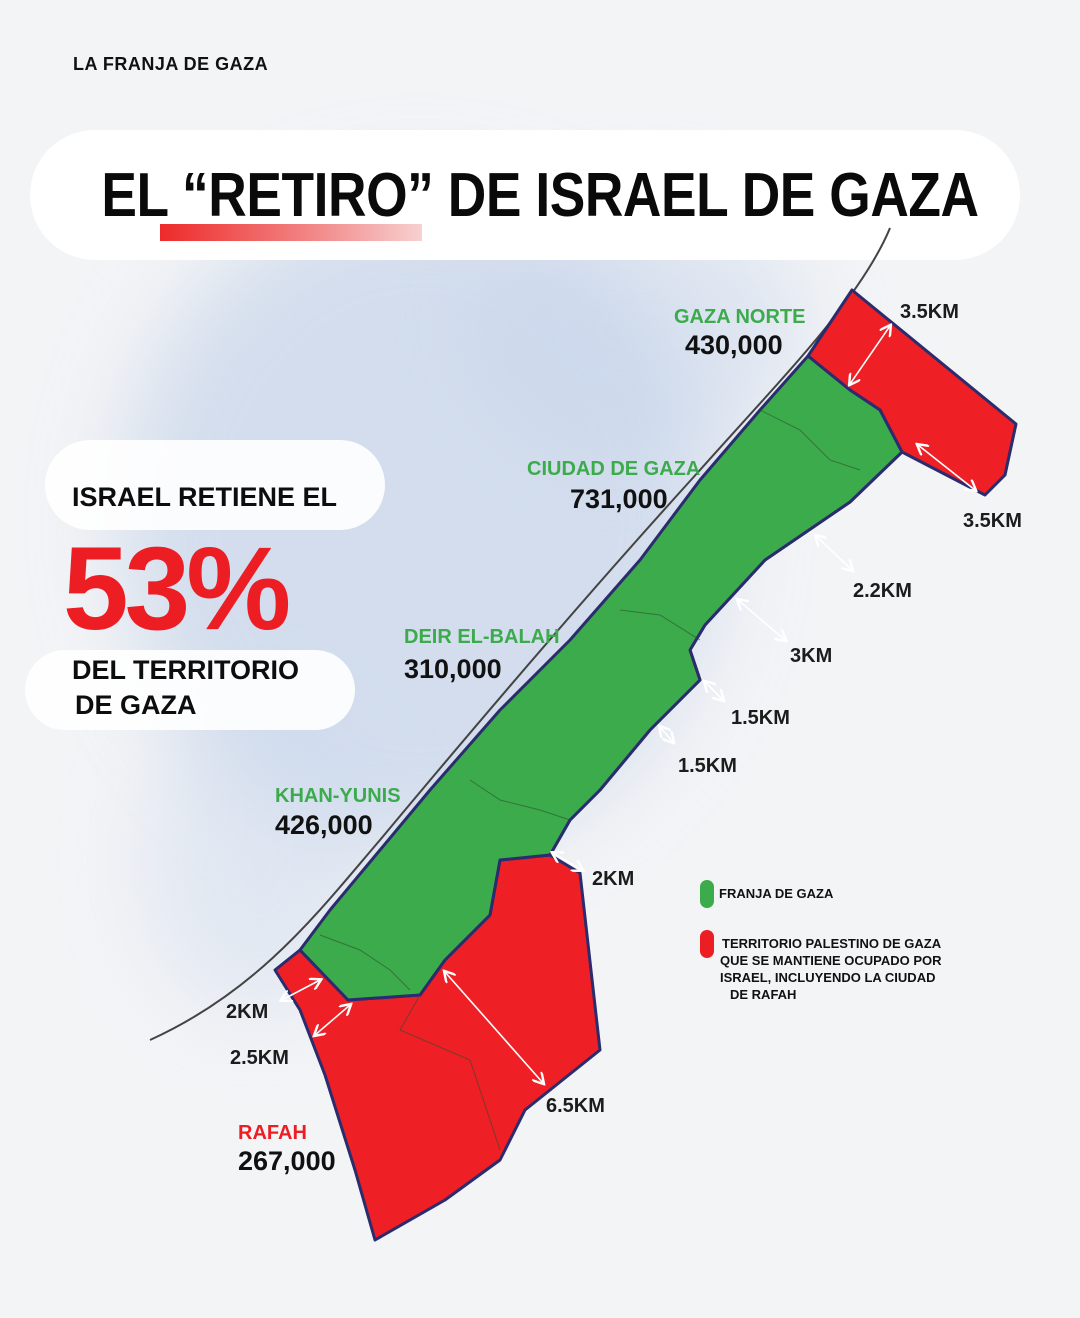  What do you see at coordinates (136, 705) in the screenshot?
I see `stat-outro-line2: DE GAZA` at bounding box center [136, 705].